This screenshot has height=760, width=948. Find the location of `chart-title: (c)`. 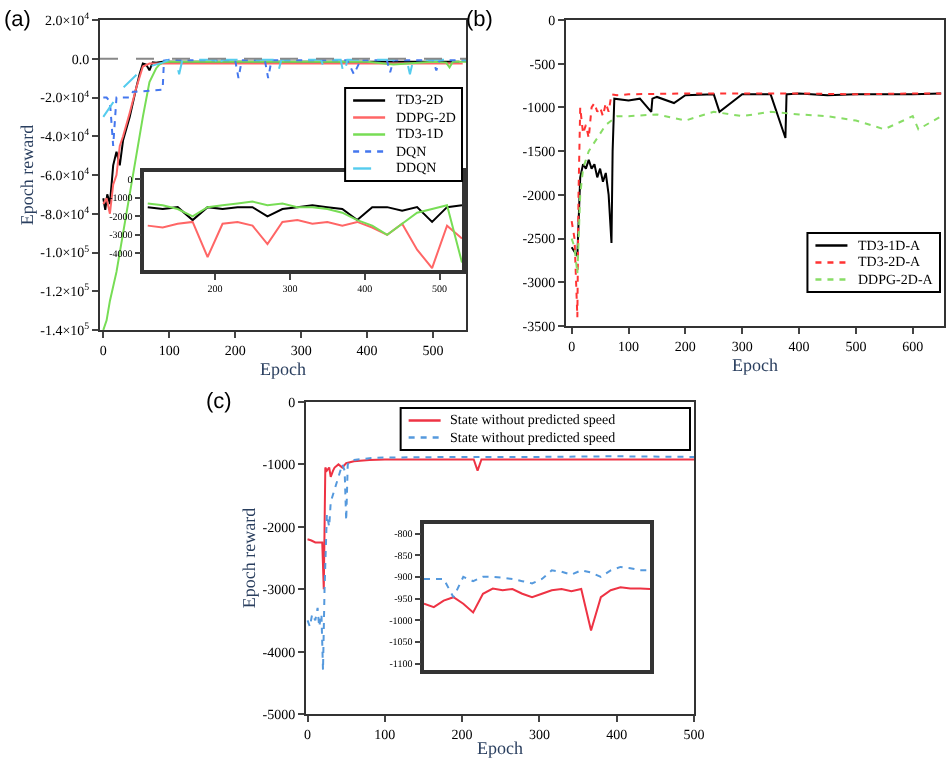

chart-title: (c) is located at coordinates (219, 402).